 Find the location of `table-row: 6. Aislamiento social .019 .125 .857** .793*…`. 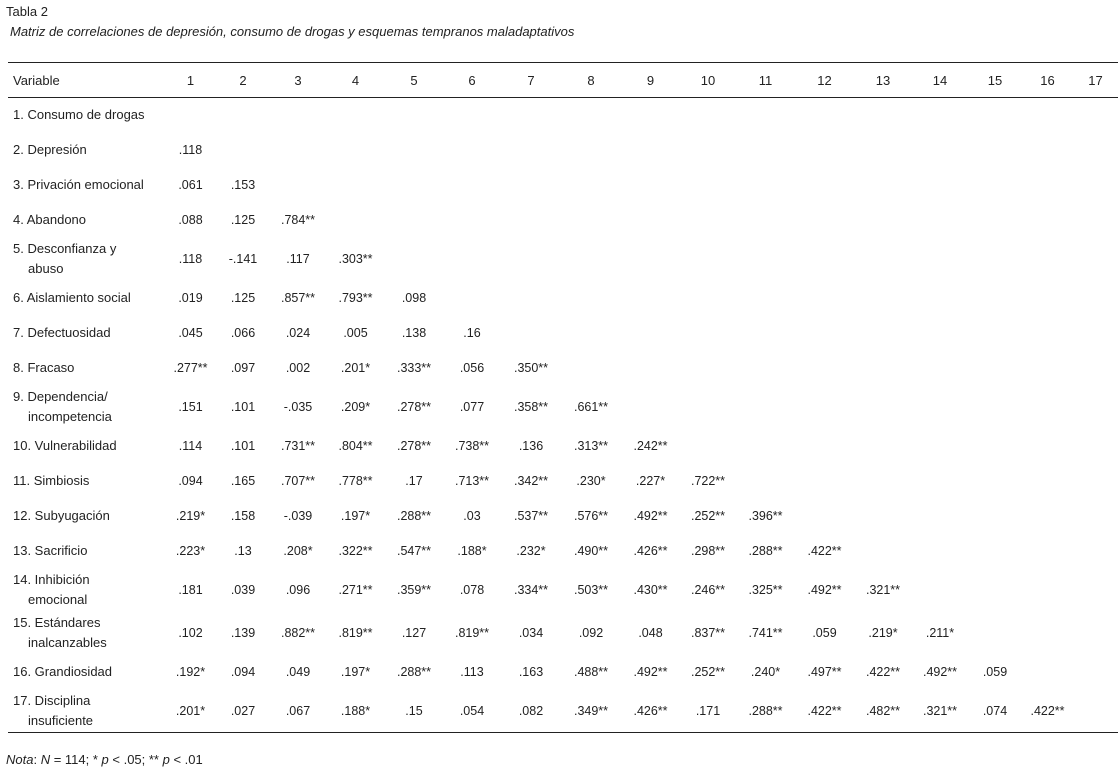

table-row: 6. Aislamiento social .019 .125 .857** .793*… is located at coordinates (563, 298).